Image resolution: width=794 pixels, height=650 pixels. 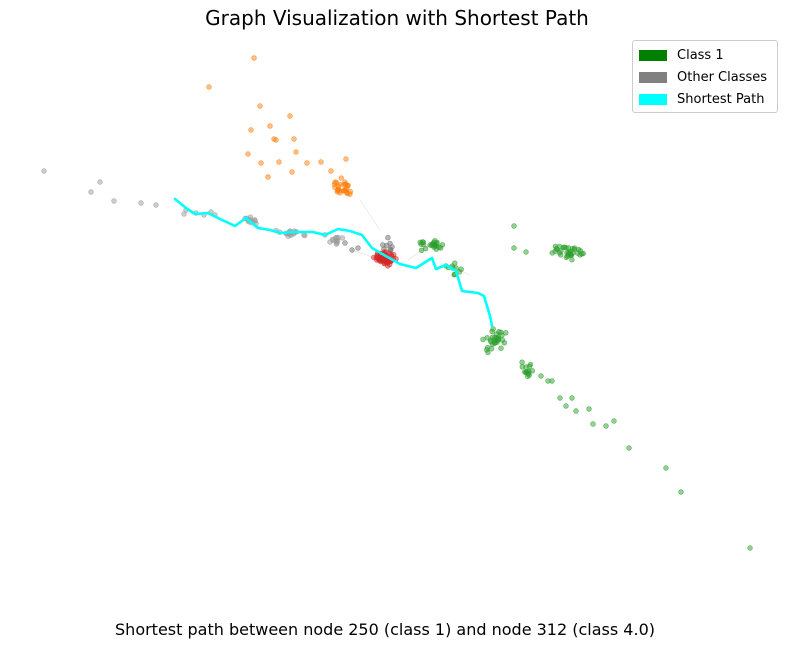 I want to click on legend-label-shortest-path: Shortest Path, so click(x=721, y=99).